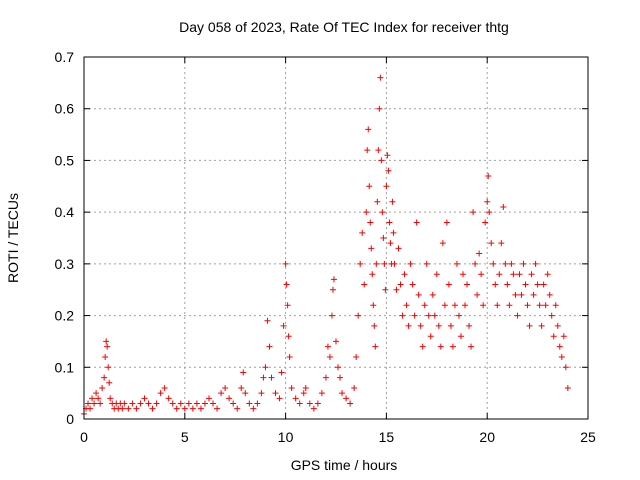 The width and height of the screenshot is (640, 480). I want to click on y-tick-labels: 0 0.1 0.2 0.3 0.4 0.5 0.6 0.7, so click(65, 238).